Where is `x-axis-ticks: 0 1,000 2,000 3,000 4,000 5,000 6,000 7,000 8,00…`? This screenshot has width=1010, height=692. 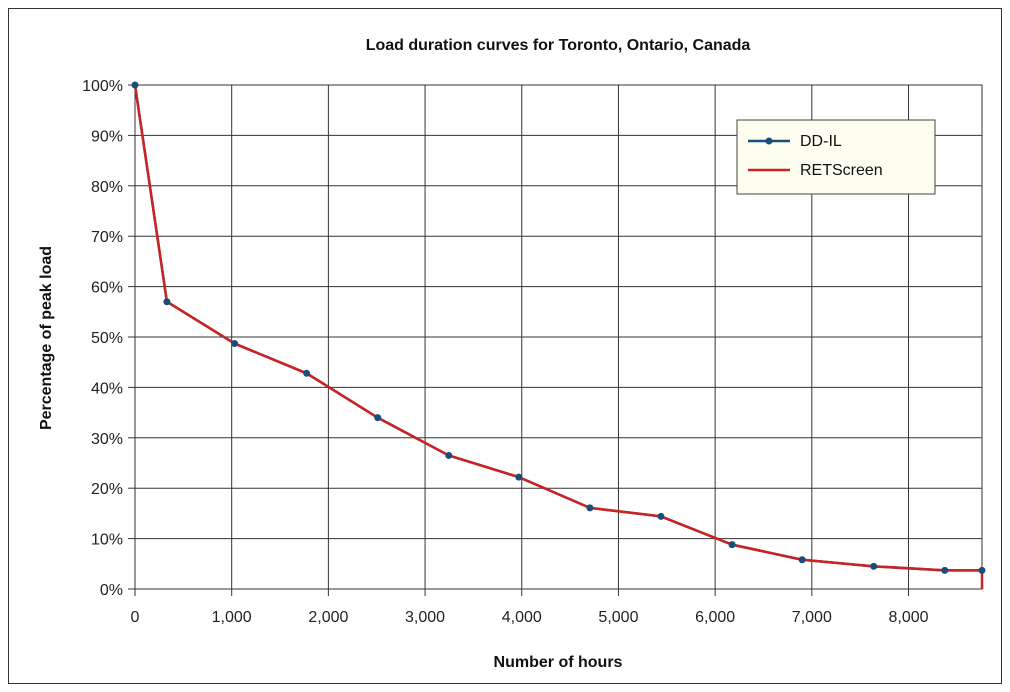
x-axis-ticks: 0 1,000 2,000 3,000 4,000 5,000 6,000 7,000 8,00… is located at coordinates (530, 607).